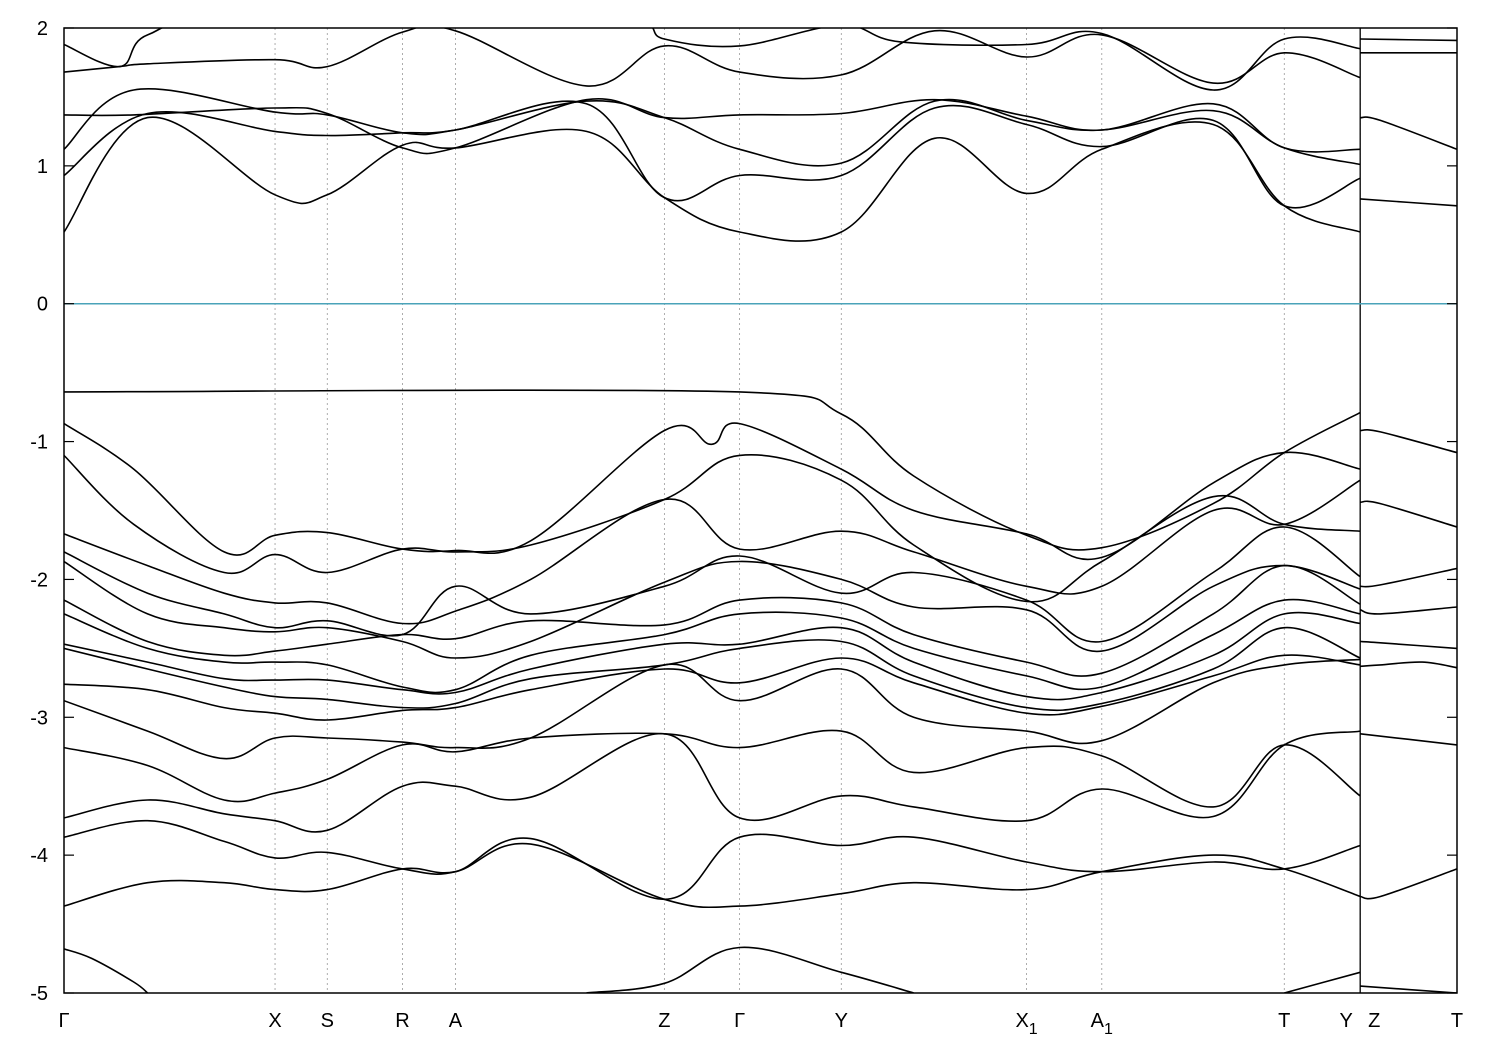  What do you see at coordinates (402, 1021) in the screenshot?
I see `x-tick-label: R` at bounding box center [402, 1021].